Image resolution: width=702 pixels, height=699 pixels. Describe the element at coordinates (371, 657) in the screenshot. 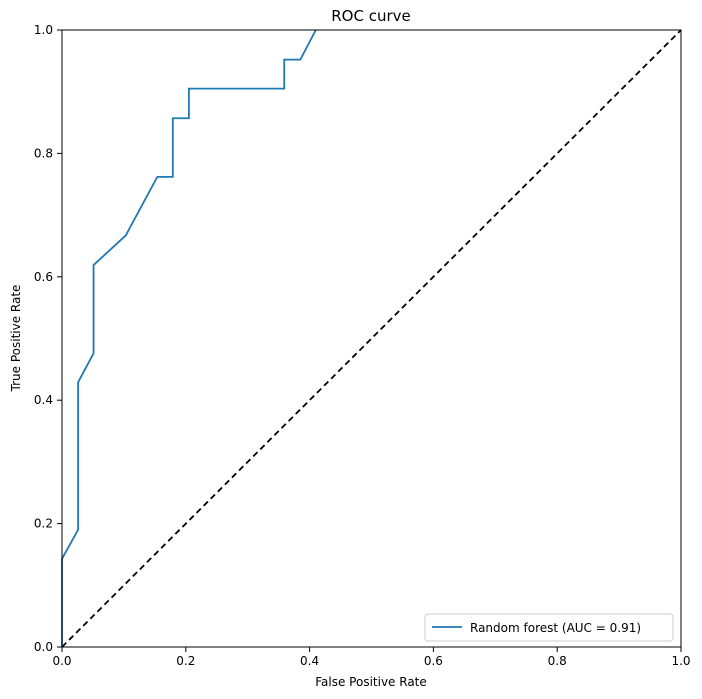

I see `x-axis: 0.0 0.2 0.4 0.6 0.8 1.0` at that location.